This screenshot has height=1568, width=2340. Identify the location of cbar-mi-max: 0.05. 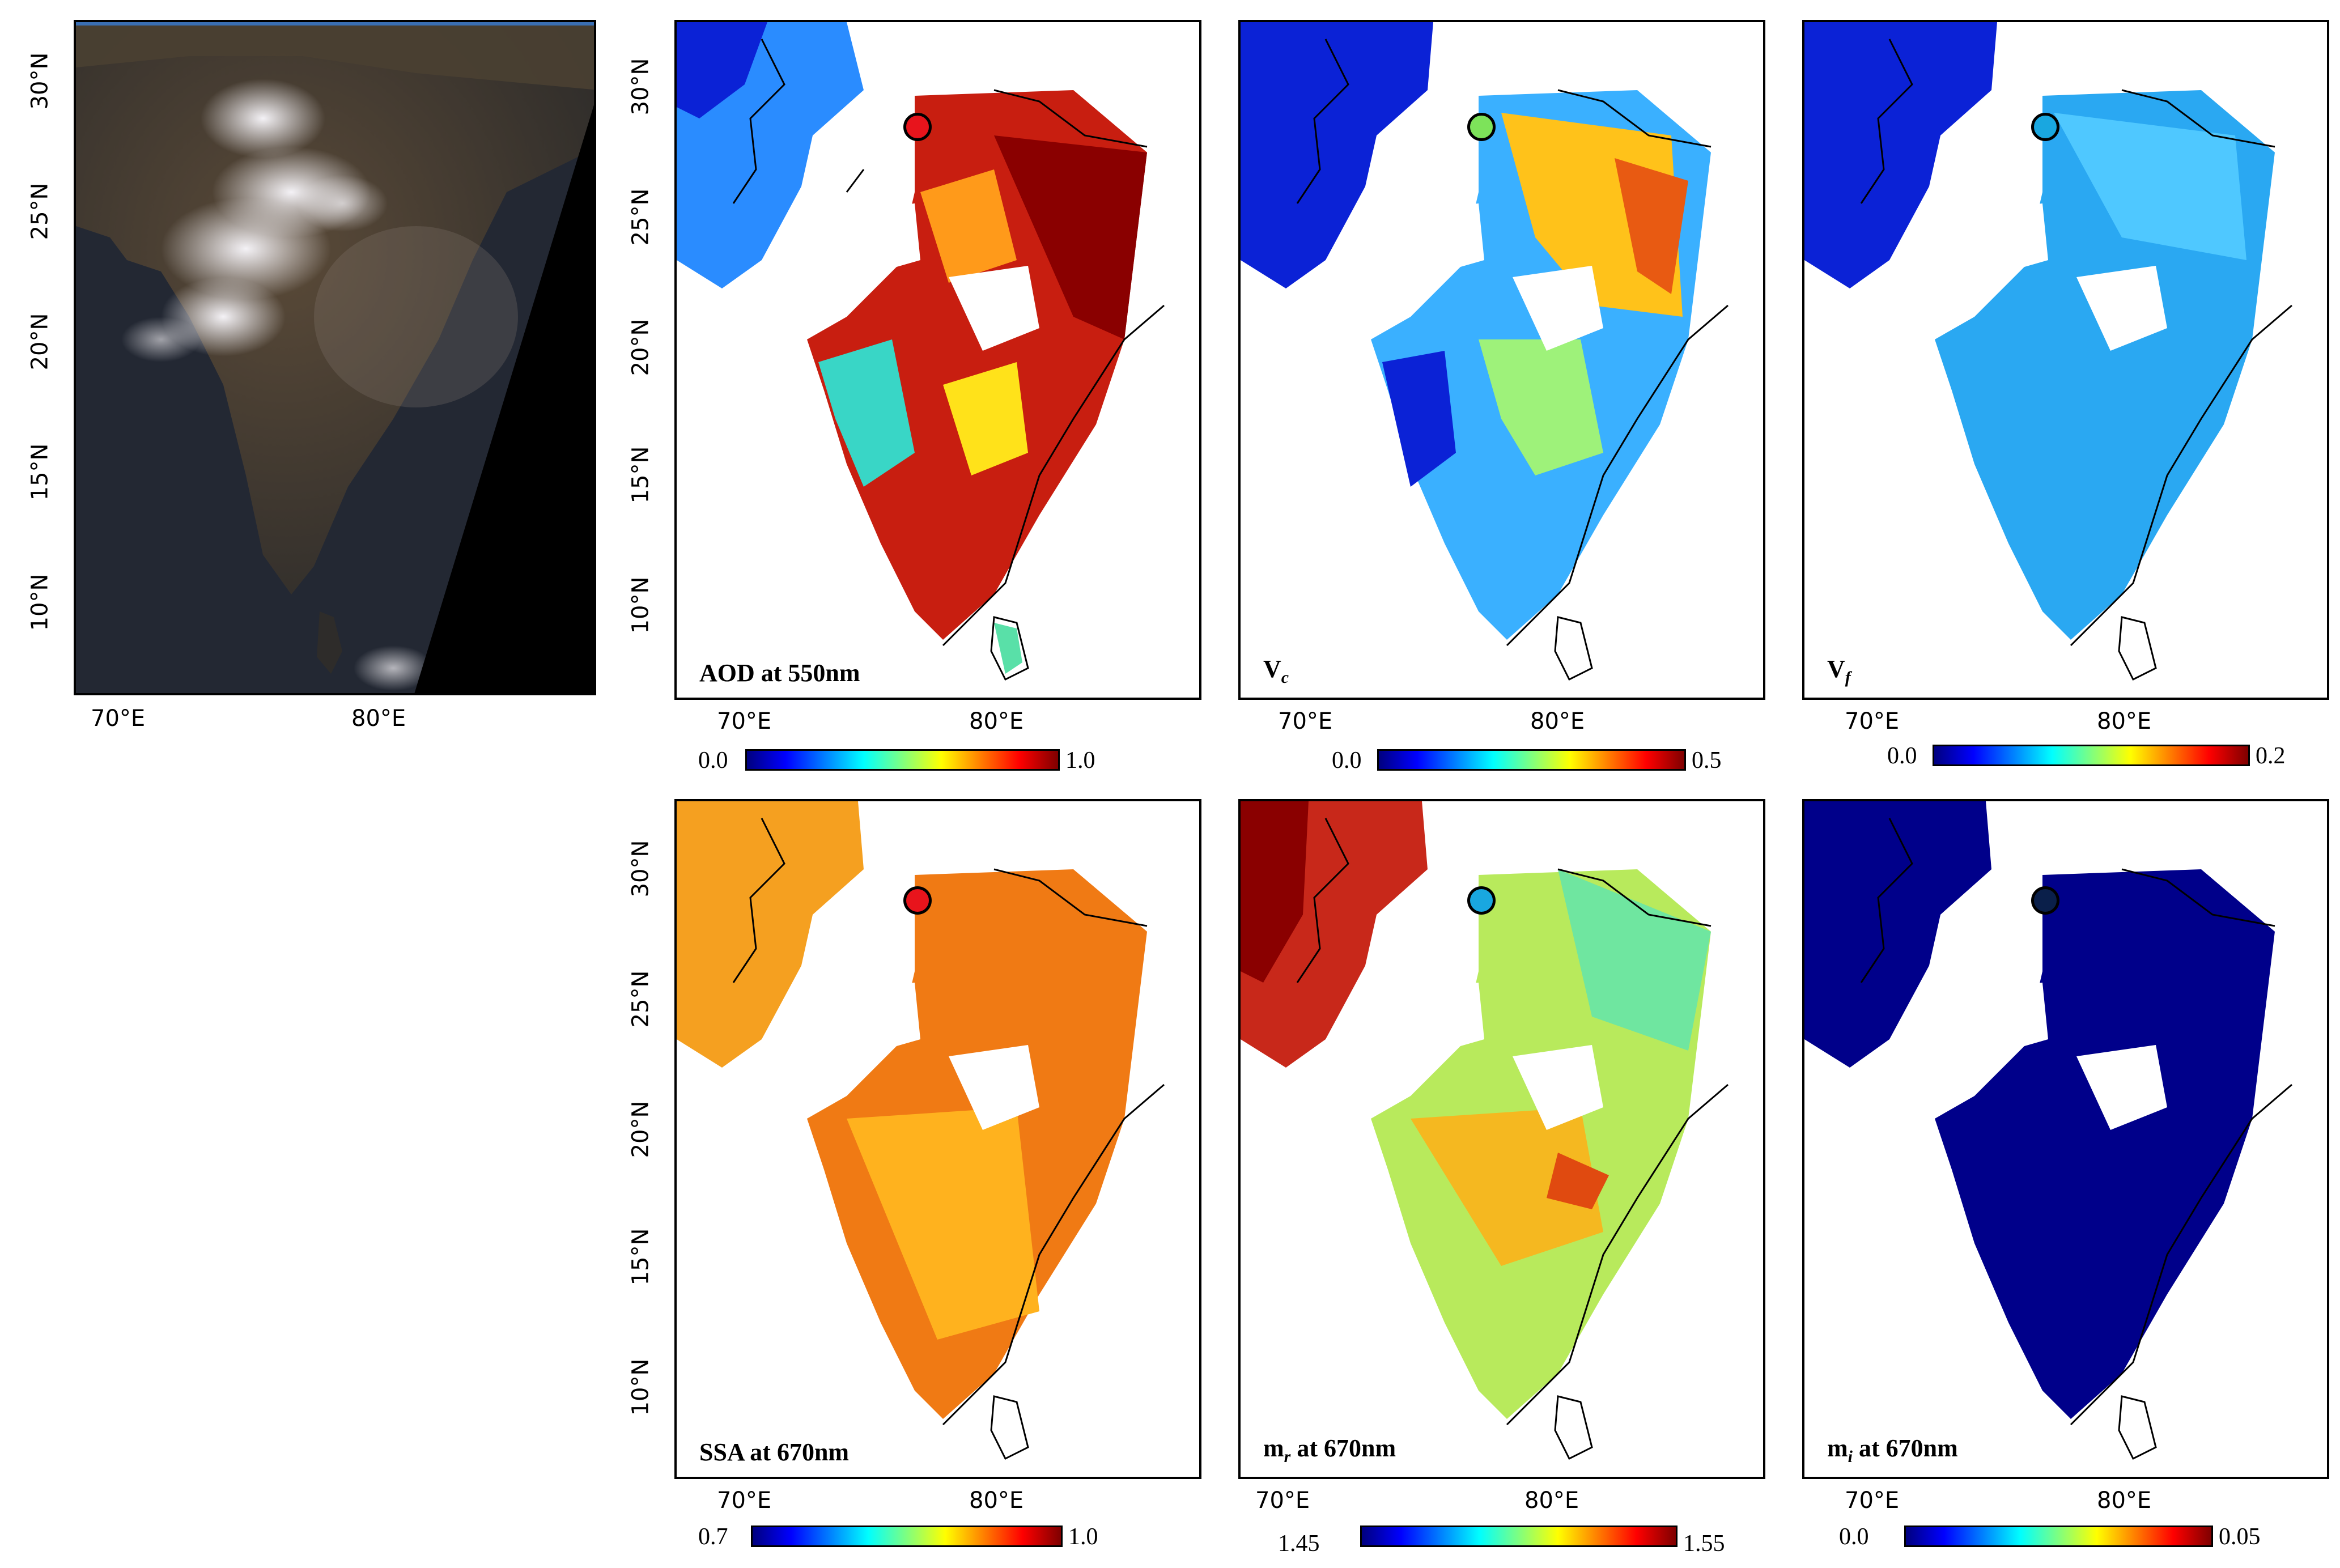
(2240, 1537).